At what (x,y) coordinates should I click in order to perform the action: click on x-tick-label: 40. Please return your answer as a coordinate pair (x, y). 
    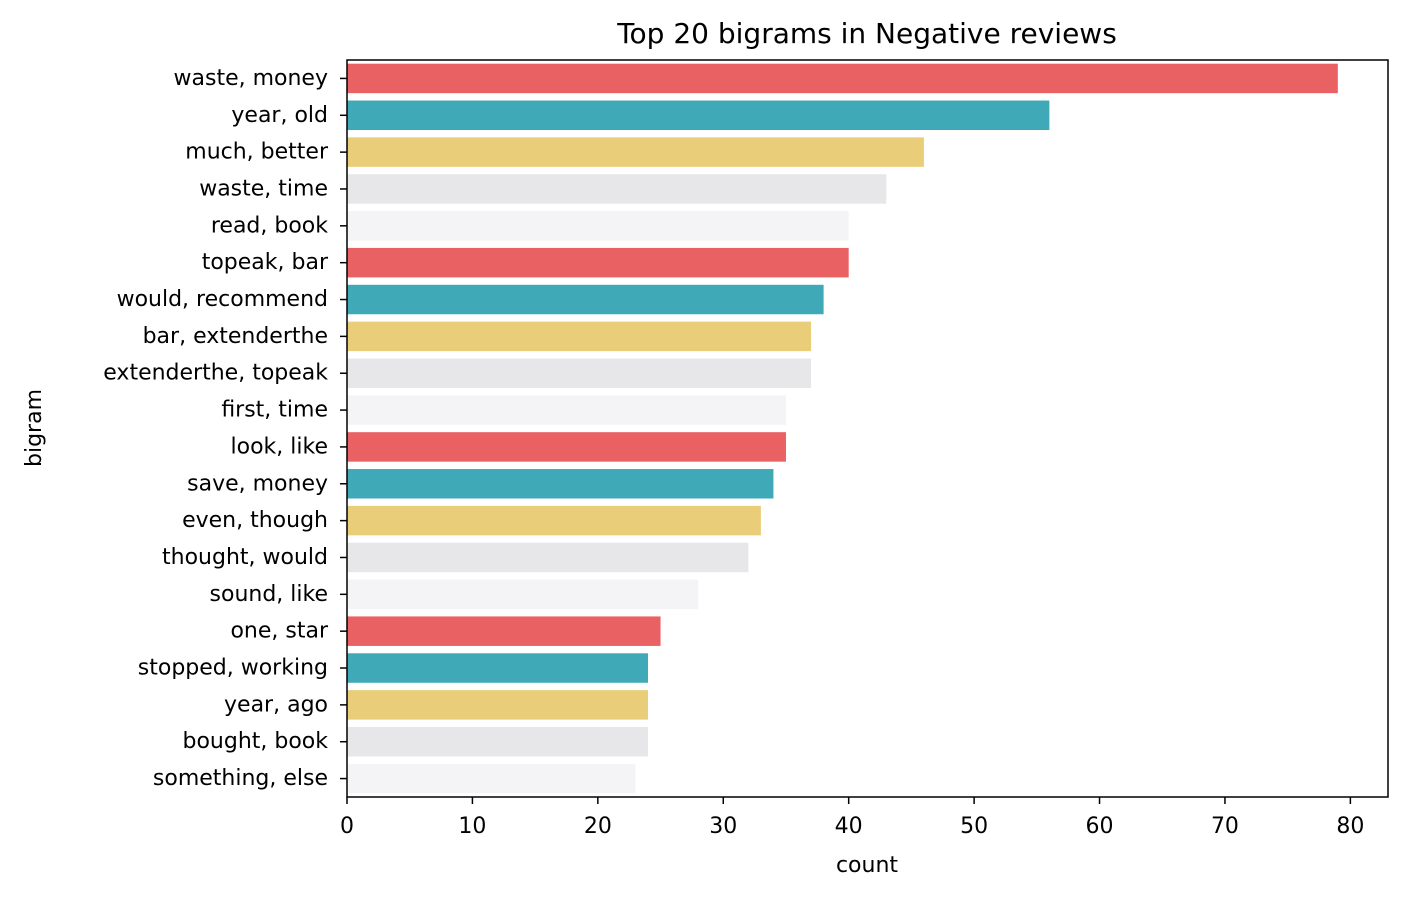
    Looking at the image, I should click on (849, 826).